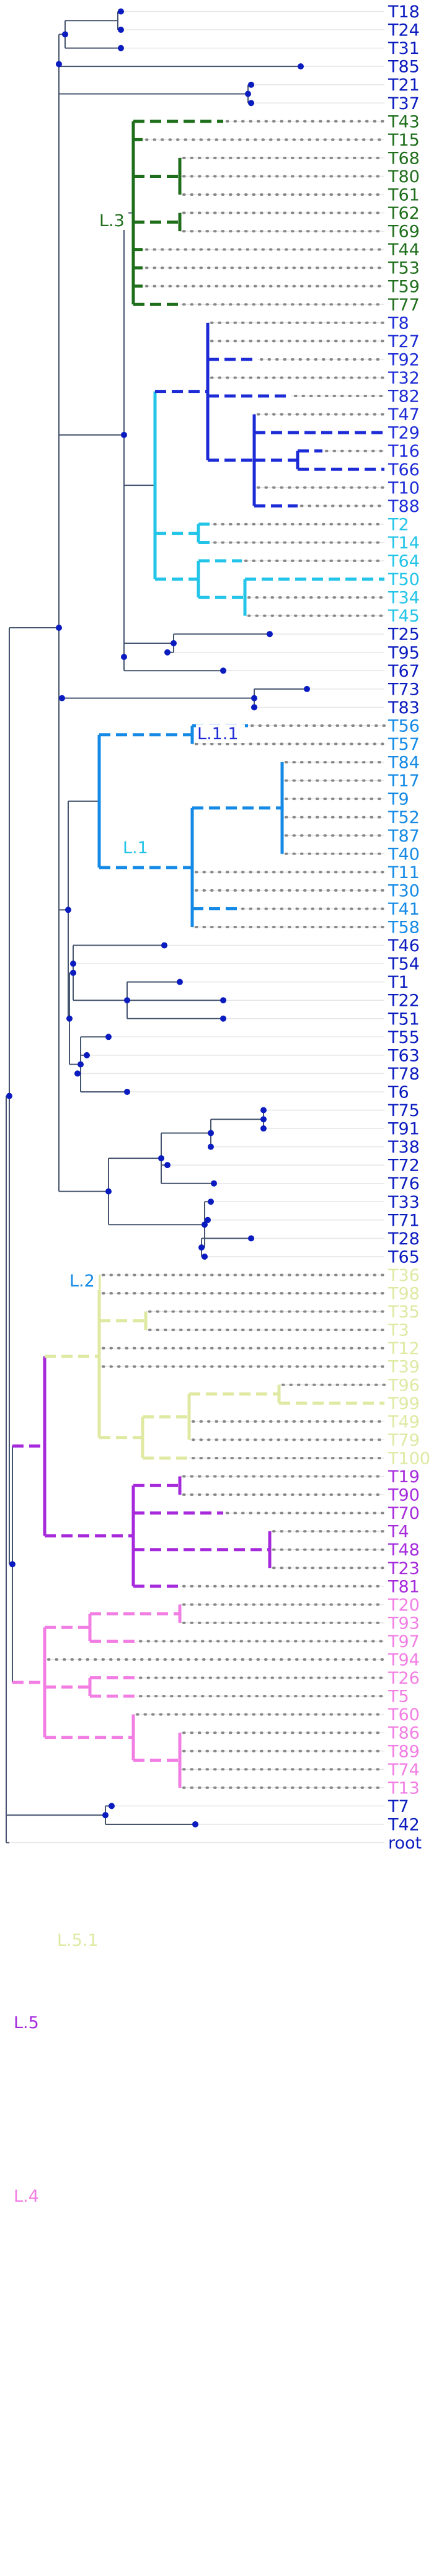 The width and height of the screenshot is (439, 2576). I want to click on clade-label-l-1-1: L.1.1, so click(218, 734).